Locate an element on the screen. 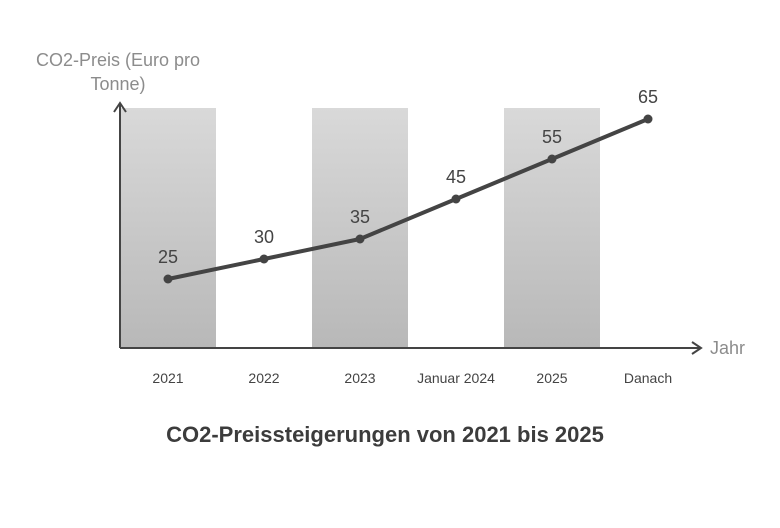 The image size is (780, 528). x-tick-labels: 2021 2022 2023 Januar 2024 2025 Danach is located at coordinates (412, 378).